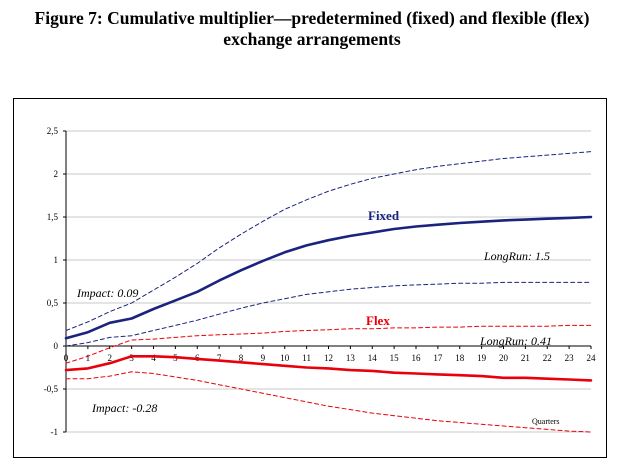  Describe the element at coordinates (53, 303) in the screenshot. I see `y-tick-label: 0,5` at that location.